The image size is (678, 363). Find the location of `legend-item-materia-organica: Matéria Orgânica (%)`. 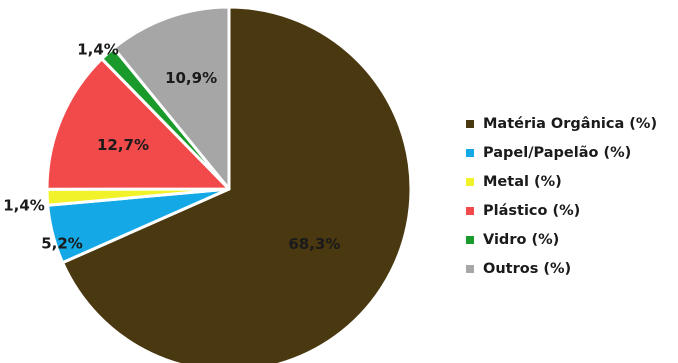

legend-item-materia-organica: Matéria Orgânica (%) is located at coordinates (561, 123).